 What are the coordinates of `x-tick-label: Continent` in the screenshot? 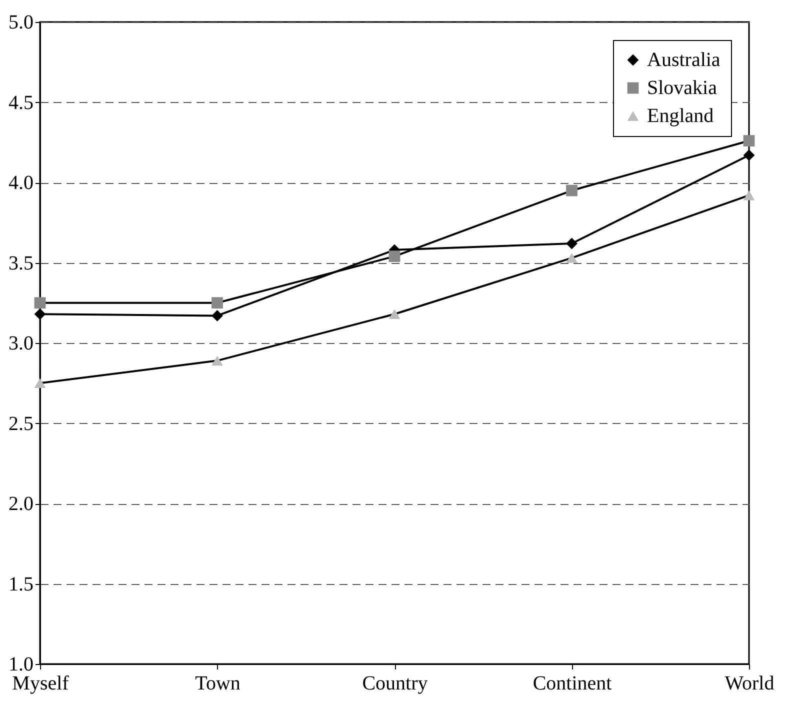 It's located at (572, 683).